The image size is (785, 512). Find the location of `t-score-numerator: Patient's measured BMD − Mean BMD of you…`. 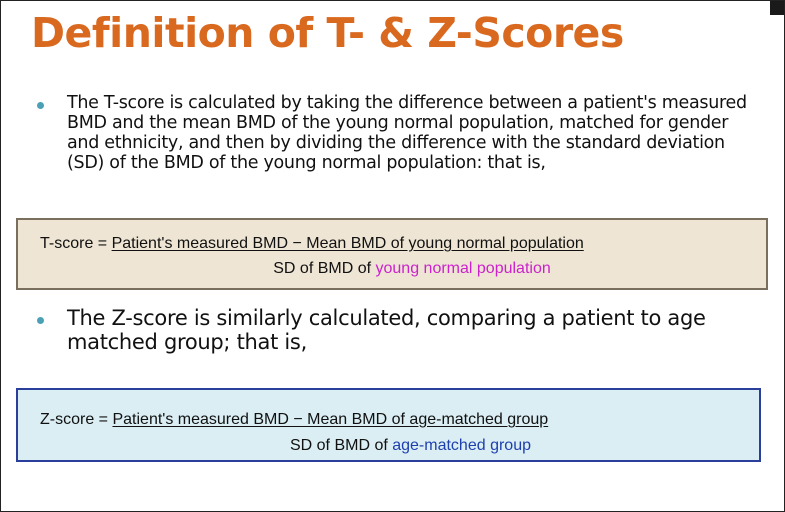

t-score-numerator: Patient's measured BMD − Mean BMD of you… is located at coordinates (347, 243).